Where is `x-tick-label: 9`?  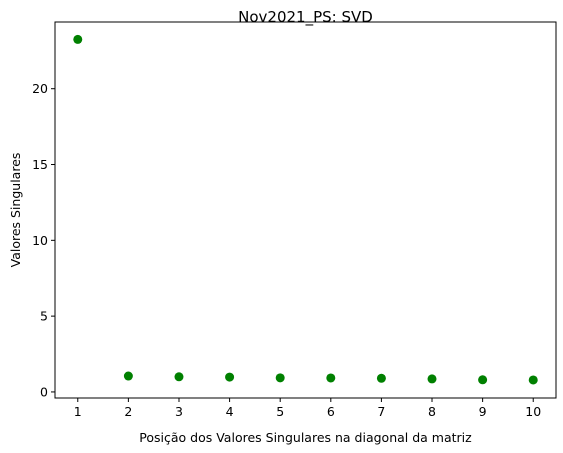
x-tick-label: 9 is located at coordinates (483, 411).